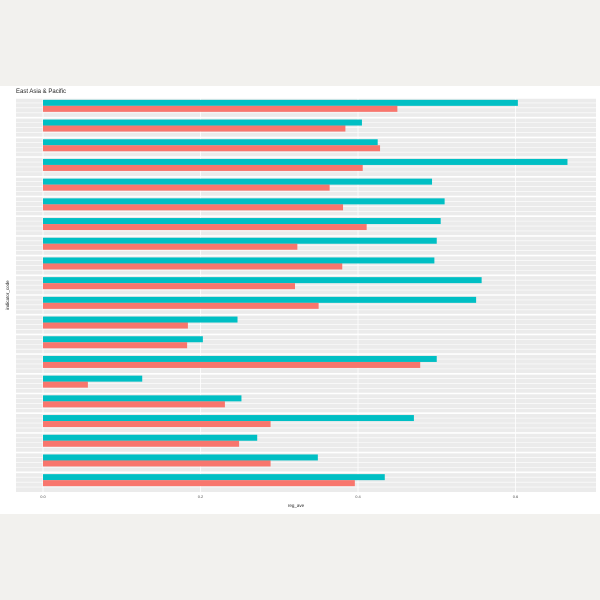 The width and height of the screenshot is (600, 600). What do you see at coordinates (43, 496) in the screenshot?
I see `x-tick-label: 0.0` at bounding box center [43, 496].